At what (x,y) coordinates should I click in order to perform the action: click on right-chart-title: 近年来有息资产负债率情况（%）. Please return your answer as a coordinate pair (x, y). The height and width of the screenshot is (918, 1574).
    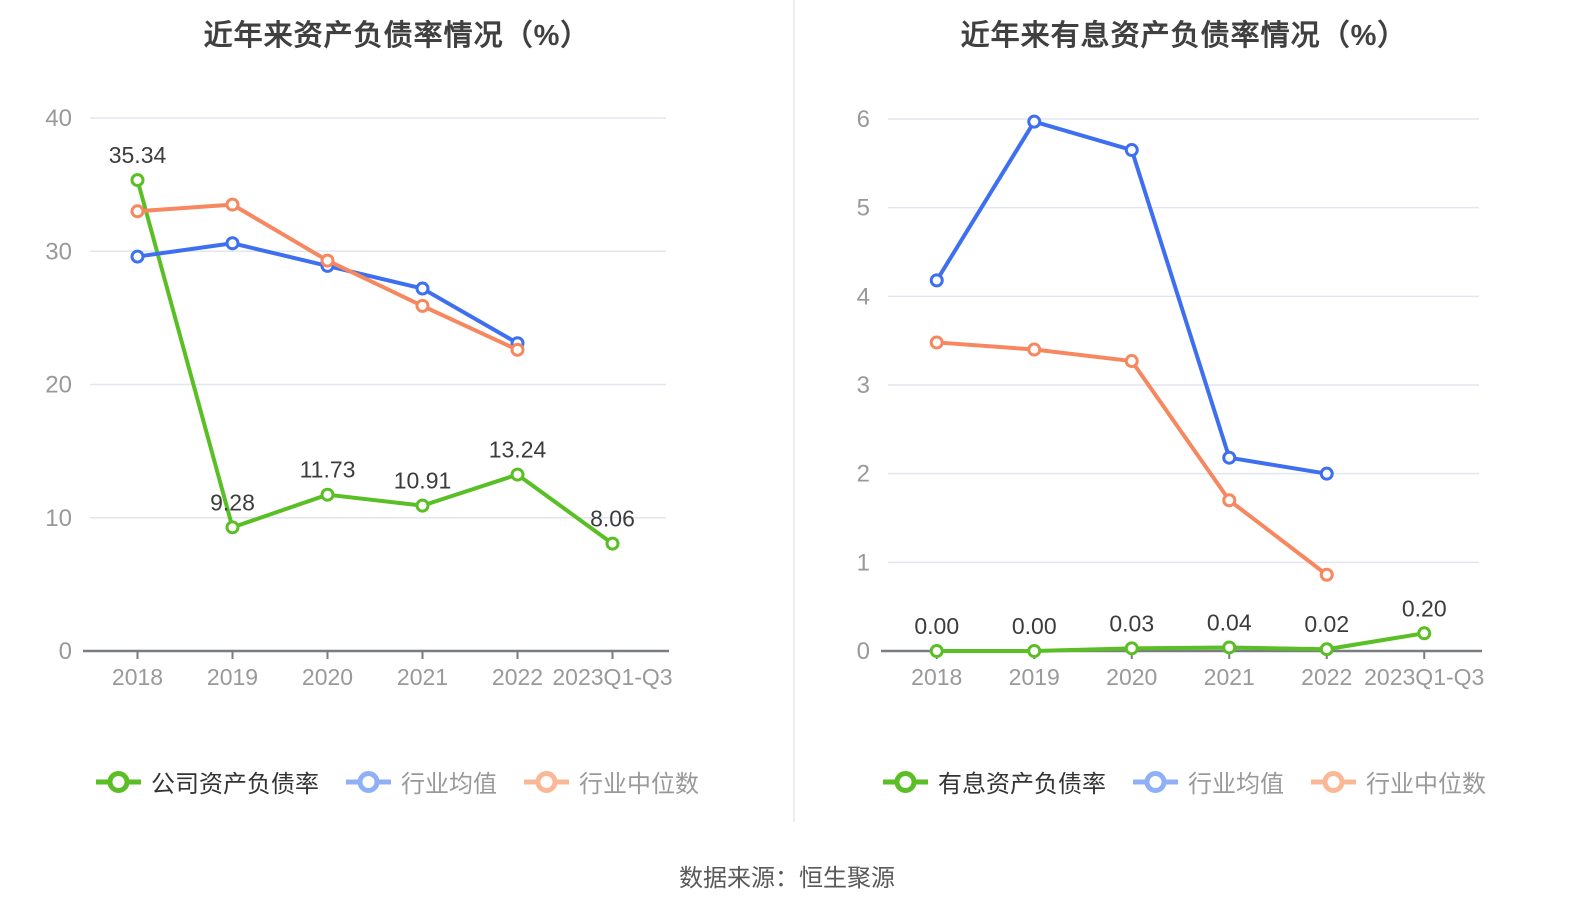
    Looking at the image, I should click on (1184, 36).